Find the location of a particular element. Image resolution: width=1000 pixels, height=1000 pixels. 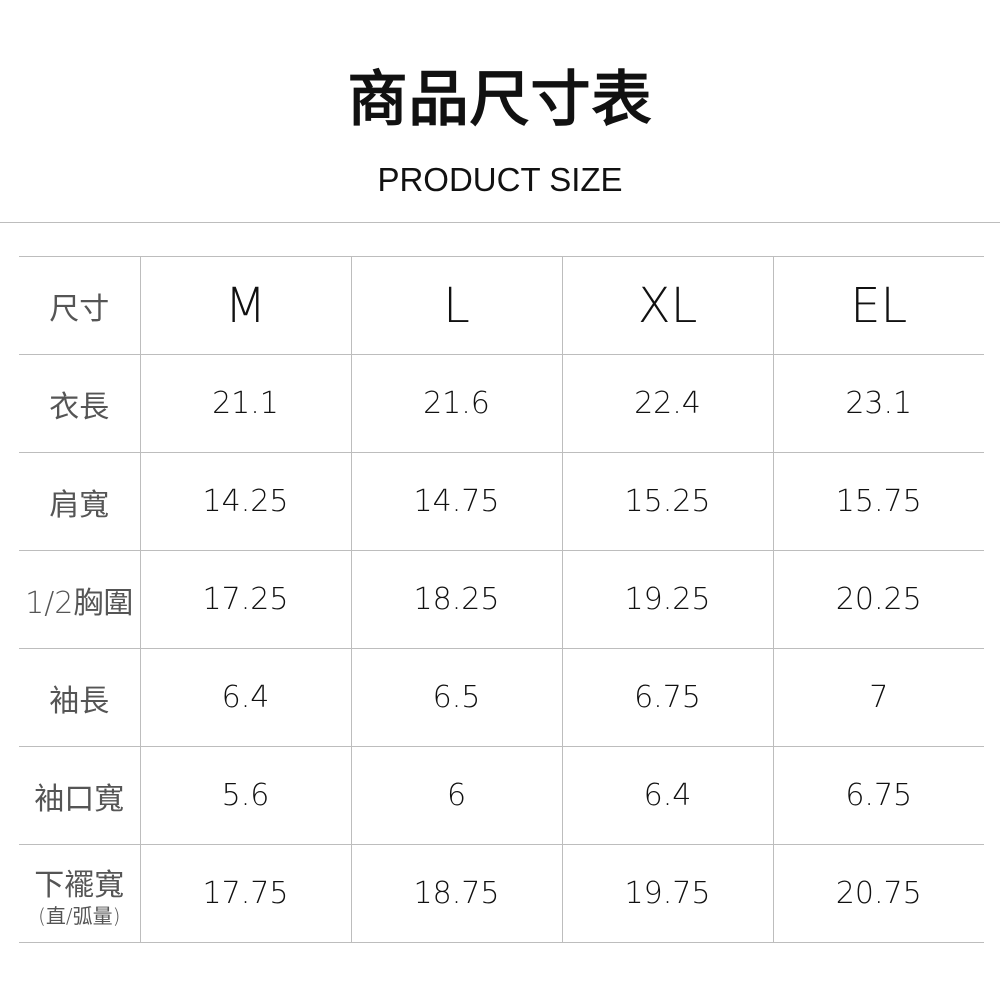

row-label: 1/2胸圍 is located at coordinates (79, 599).